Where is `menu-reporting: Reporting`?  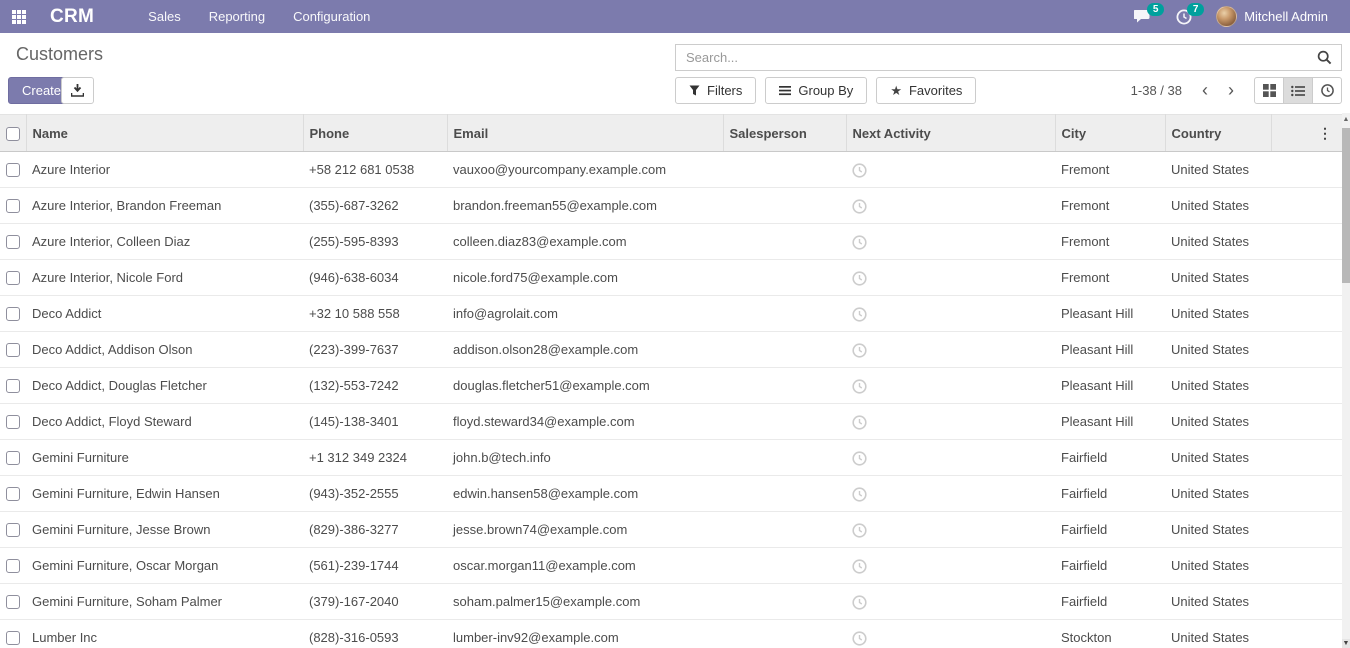
menu-reporting: Reporting is located at coordinates (237, 16).